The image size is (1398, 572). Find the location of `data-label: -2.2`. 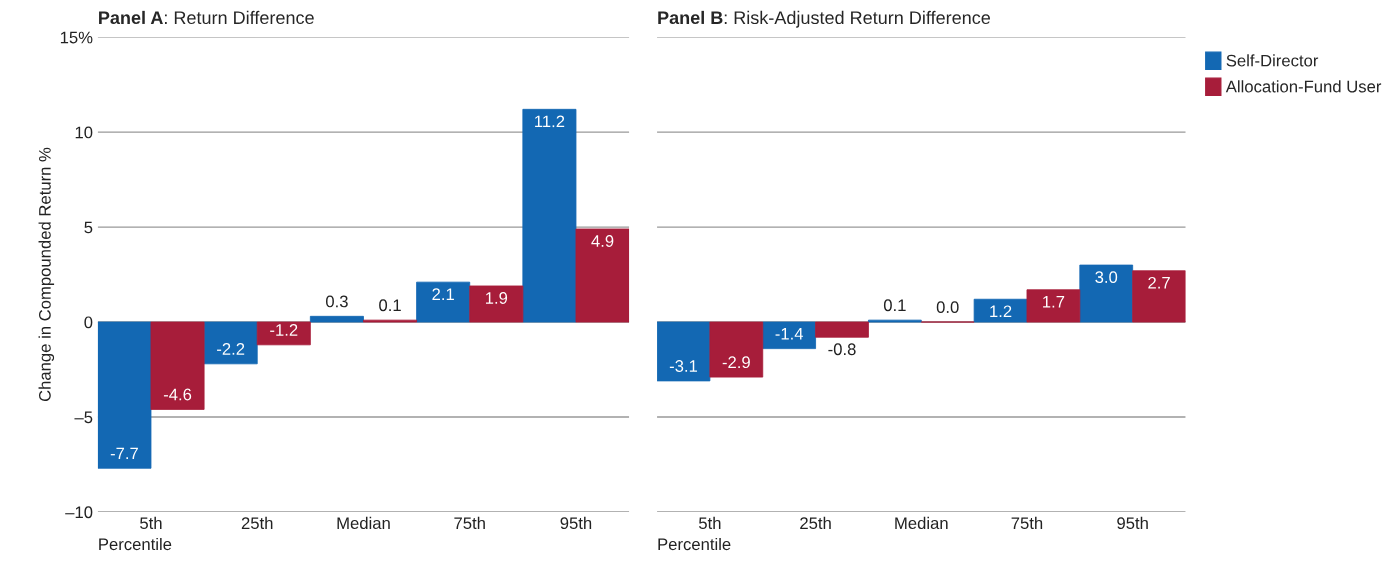

data-label: -2.2 is located at coordinates (231, 349).